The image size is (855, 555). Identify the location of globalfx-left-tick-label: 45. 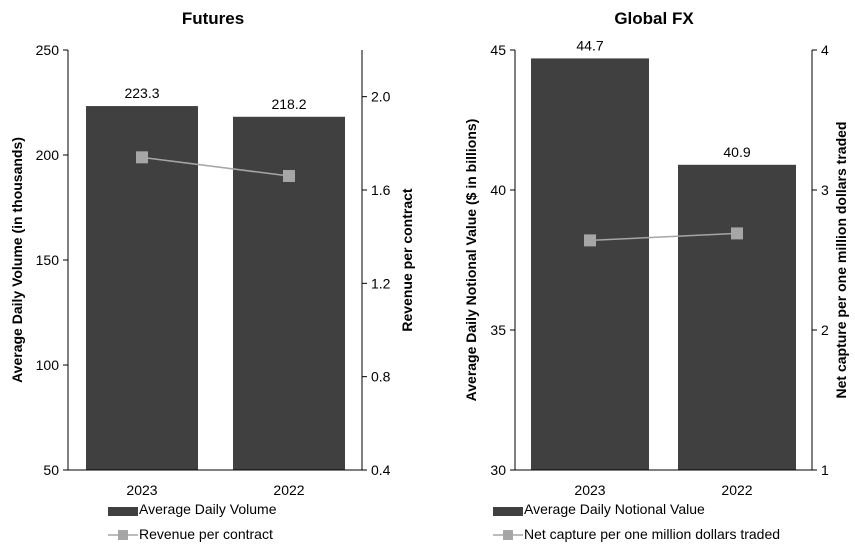
(498, 50).